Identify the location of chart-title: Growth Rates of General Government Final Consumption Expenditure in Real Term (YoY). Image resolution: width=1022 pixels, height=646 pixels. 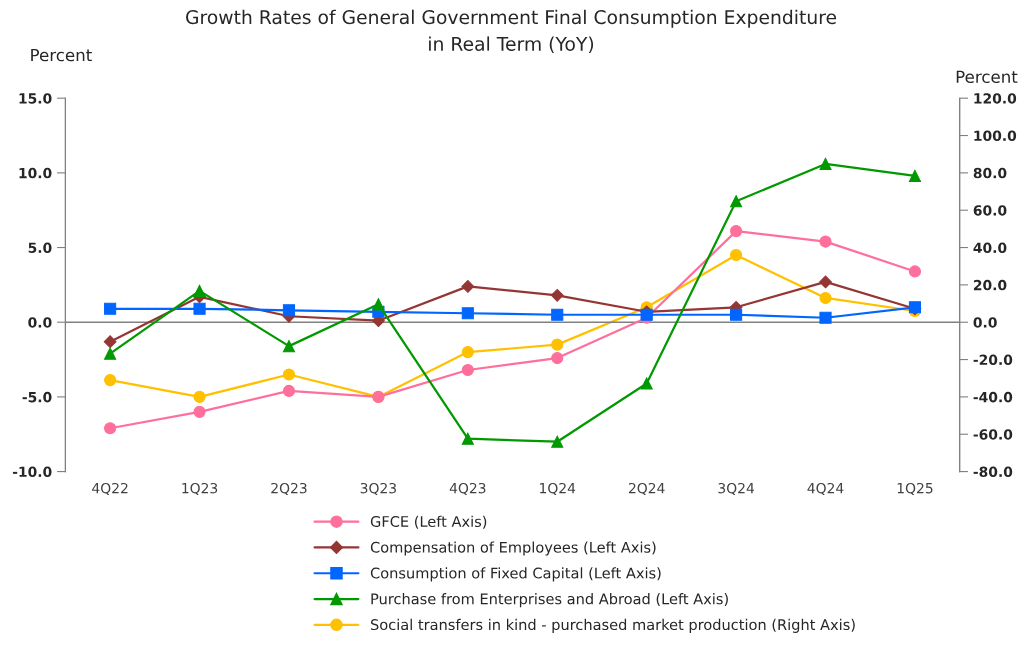
(511, 31).